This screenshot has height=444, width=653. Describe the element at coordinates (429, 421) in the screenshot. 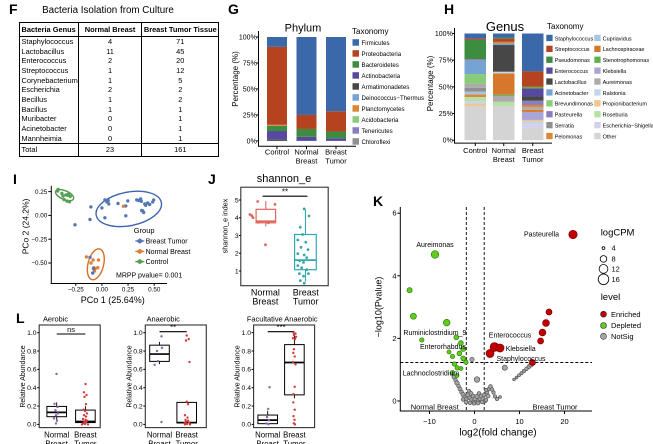

I see `svg-text: −10` at that location.